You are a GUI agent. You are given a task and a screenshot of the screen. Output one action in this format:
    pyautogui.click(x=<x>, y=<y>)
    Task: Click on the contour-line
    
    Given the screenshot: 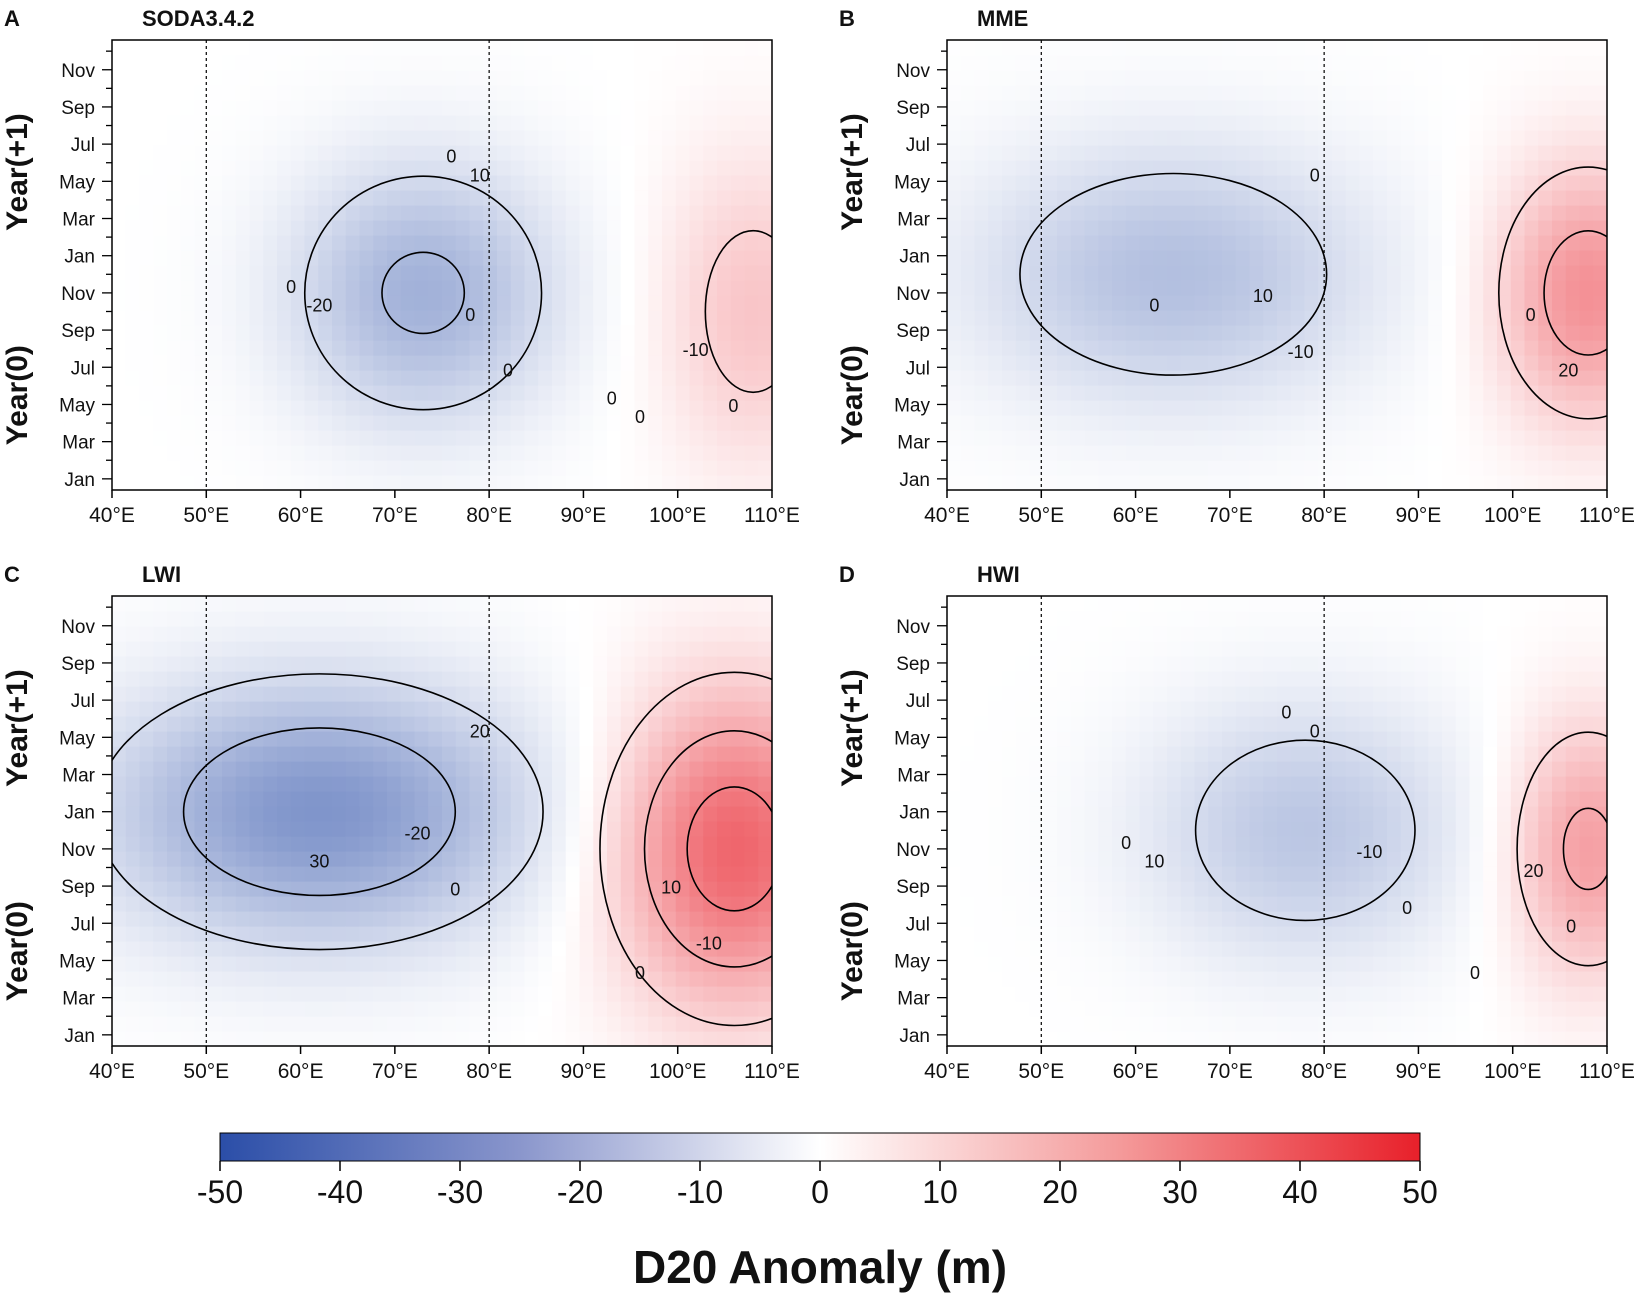 What is the action you would take?
    pyautogui.click(x=423, y=293)
    